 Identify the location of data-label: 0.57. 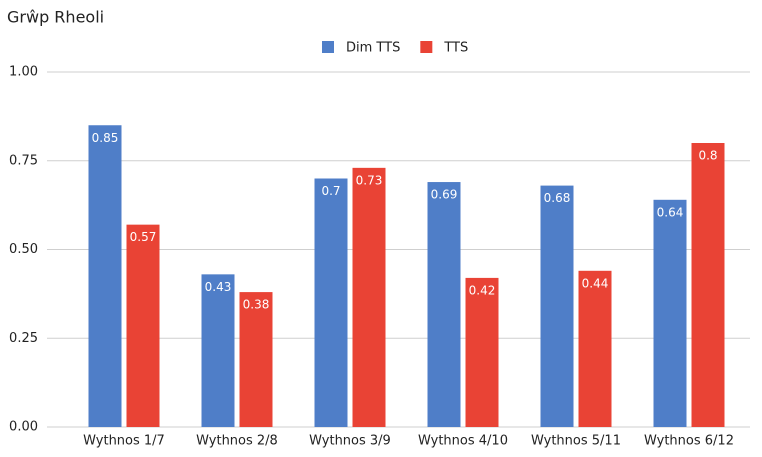
(143, 237).